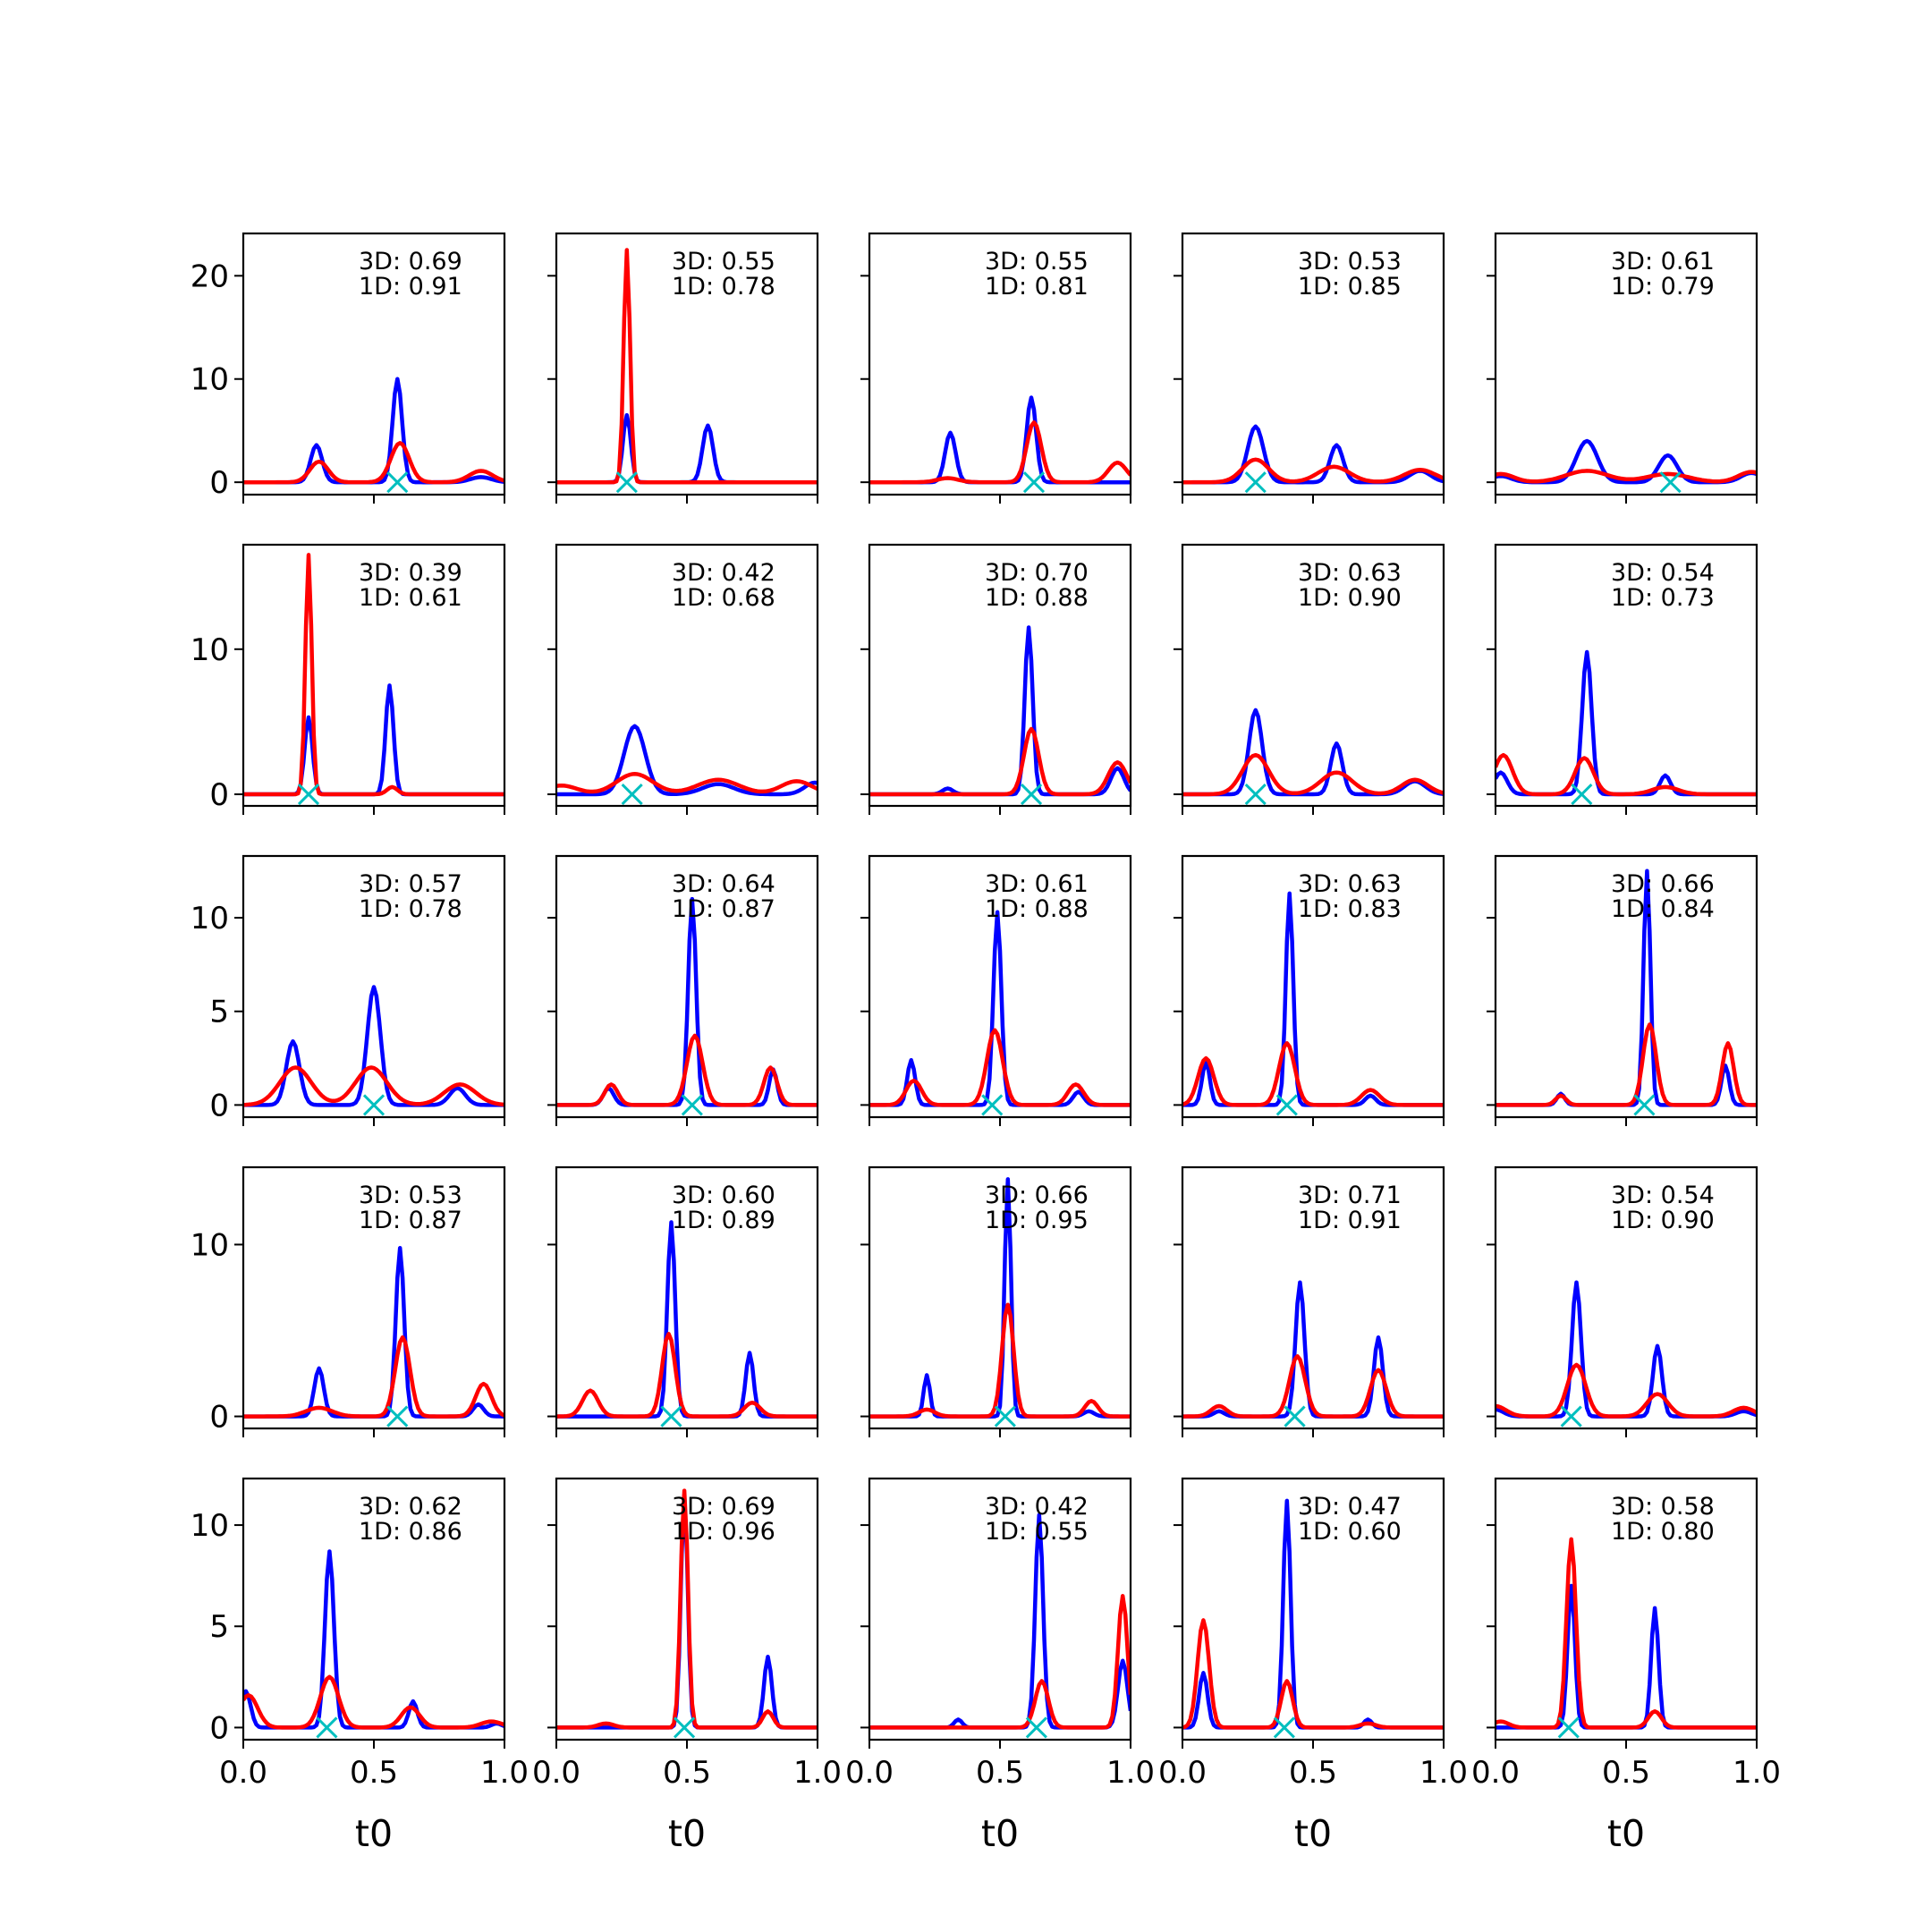 The height and width of the screenshot is (1932, 1932). I want to click on x-tick-label: 0.0, so click(556, 1773).